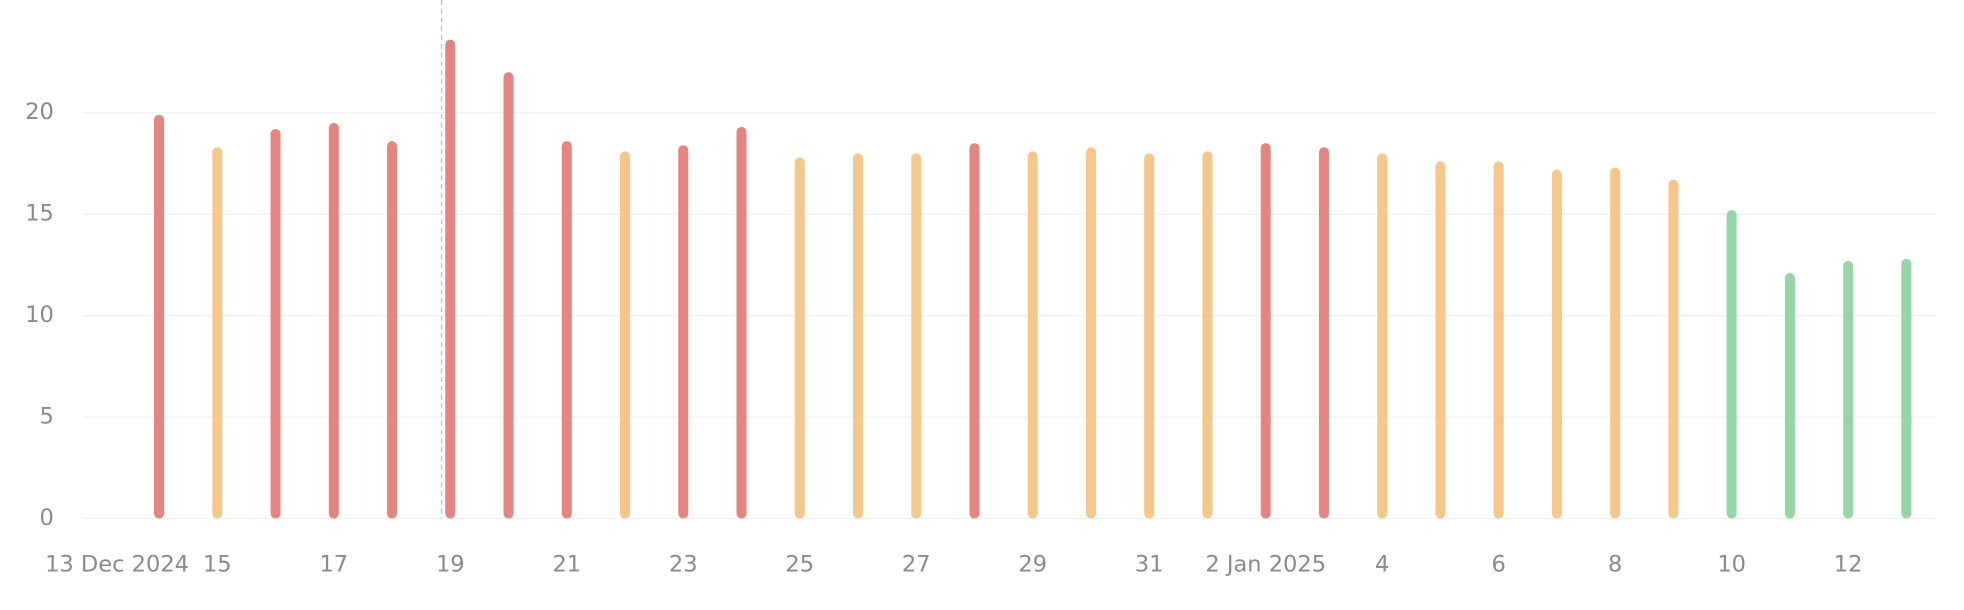 This screenshot has width=1964, height=610. I want to click on x-tick-label: 15, so click(217, 564).